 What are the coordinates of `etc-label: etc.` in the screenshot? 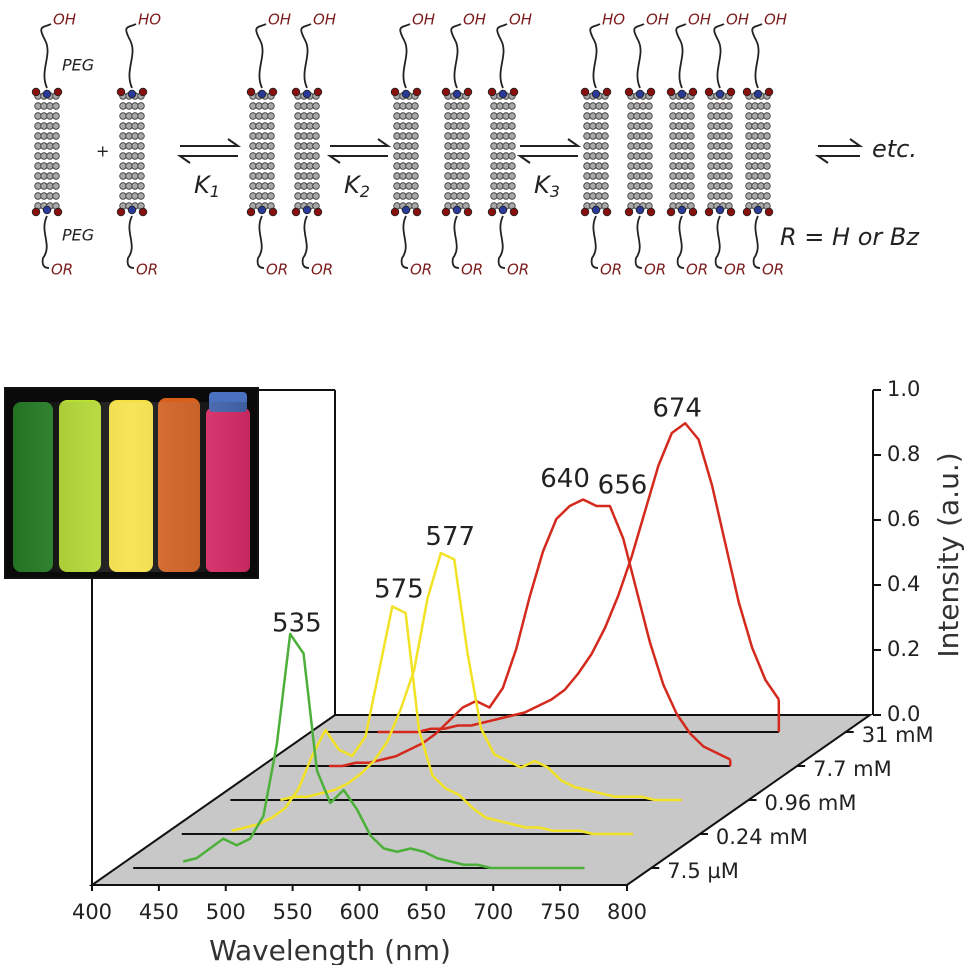 It's located at (894, 149).